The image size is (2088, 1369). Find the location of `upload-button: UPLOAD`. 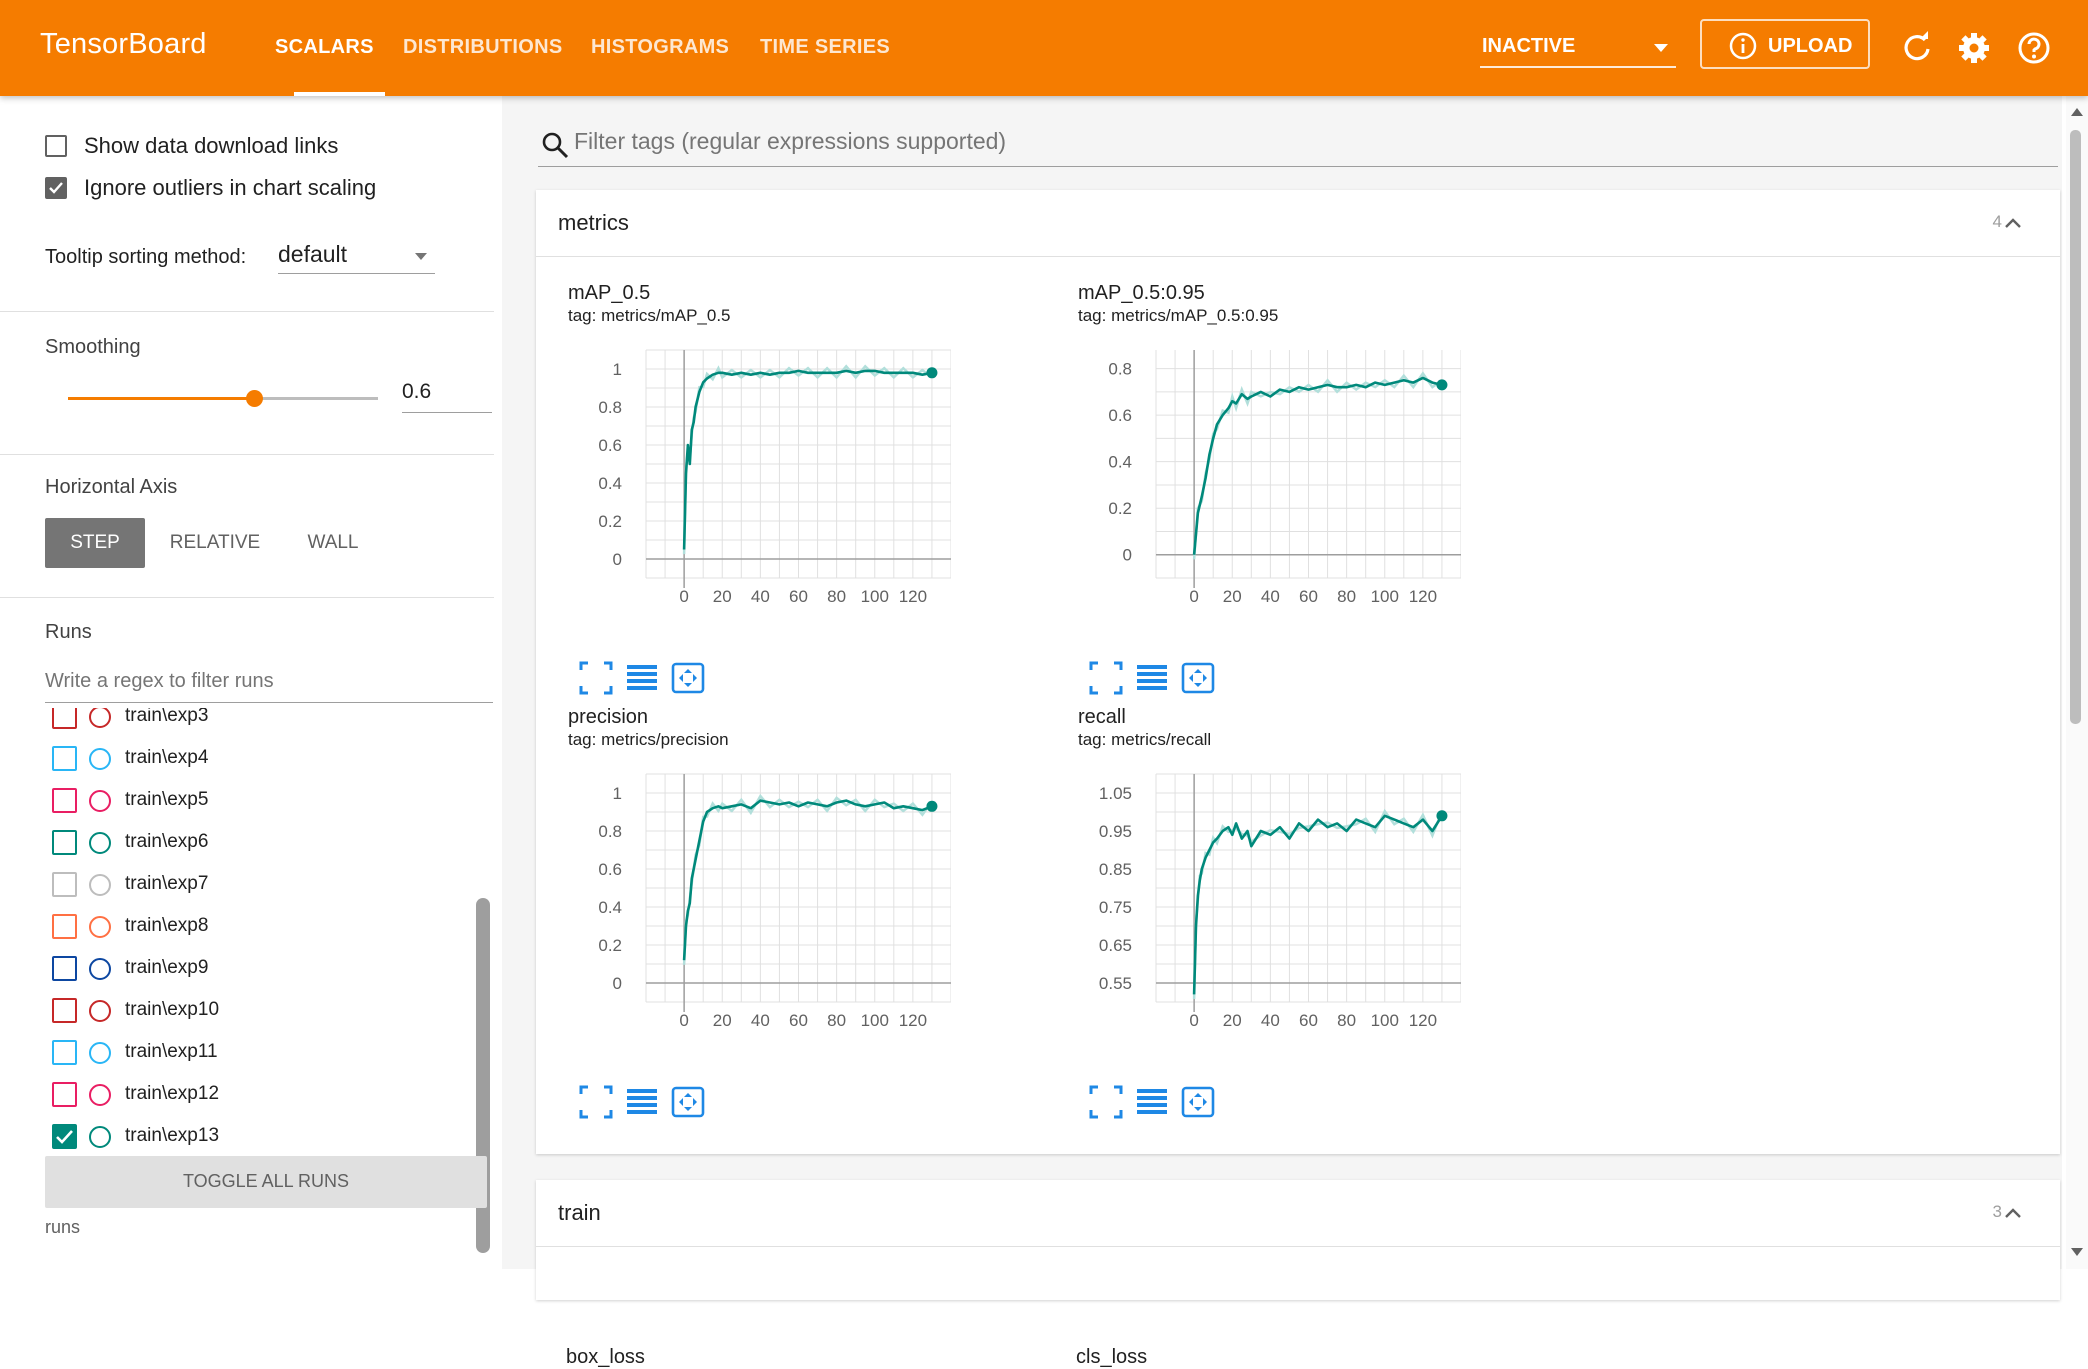

upload-button: UPLOAD is located at coordinates (1785, 44).